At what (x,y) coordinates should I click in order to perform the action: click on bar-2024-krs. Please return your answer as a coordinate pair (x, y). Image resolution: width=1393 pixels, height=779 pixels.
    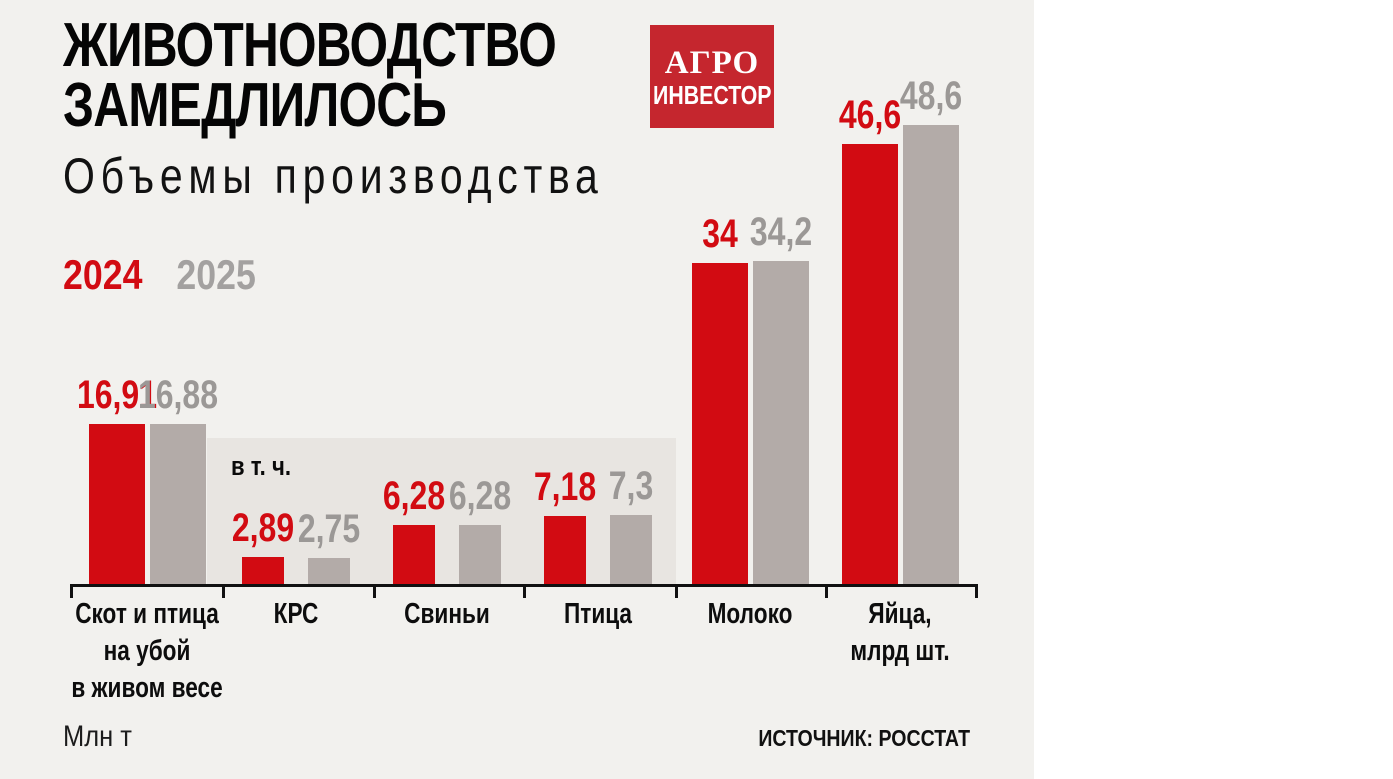
    Looking at the image, I should click on (263, 570).